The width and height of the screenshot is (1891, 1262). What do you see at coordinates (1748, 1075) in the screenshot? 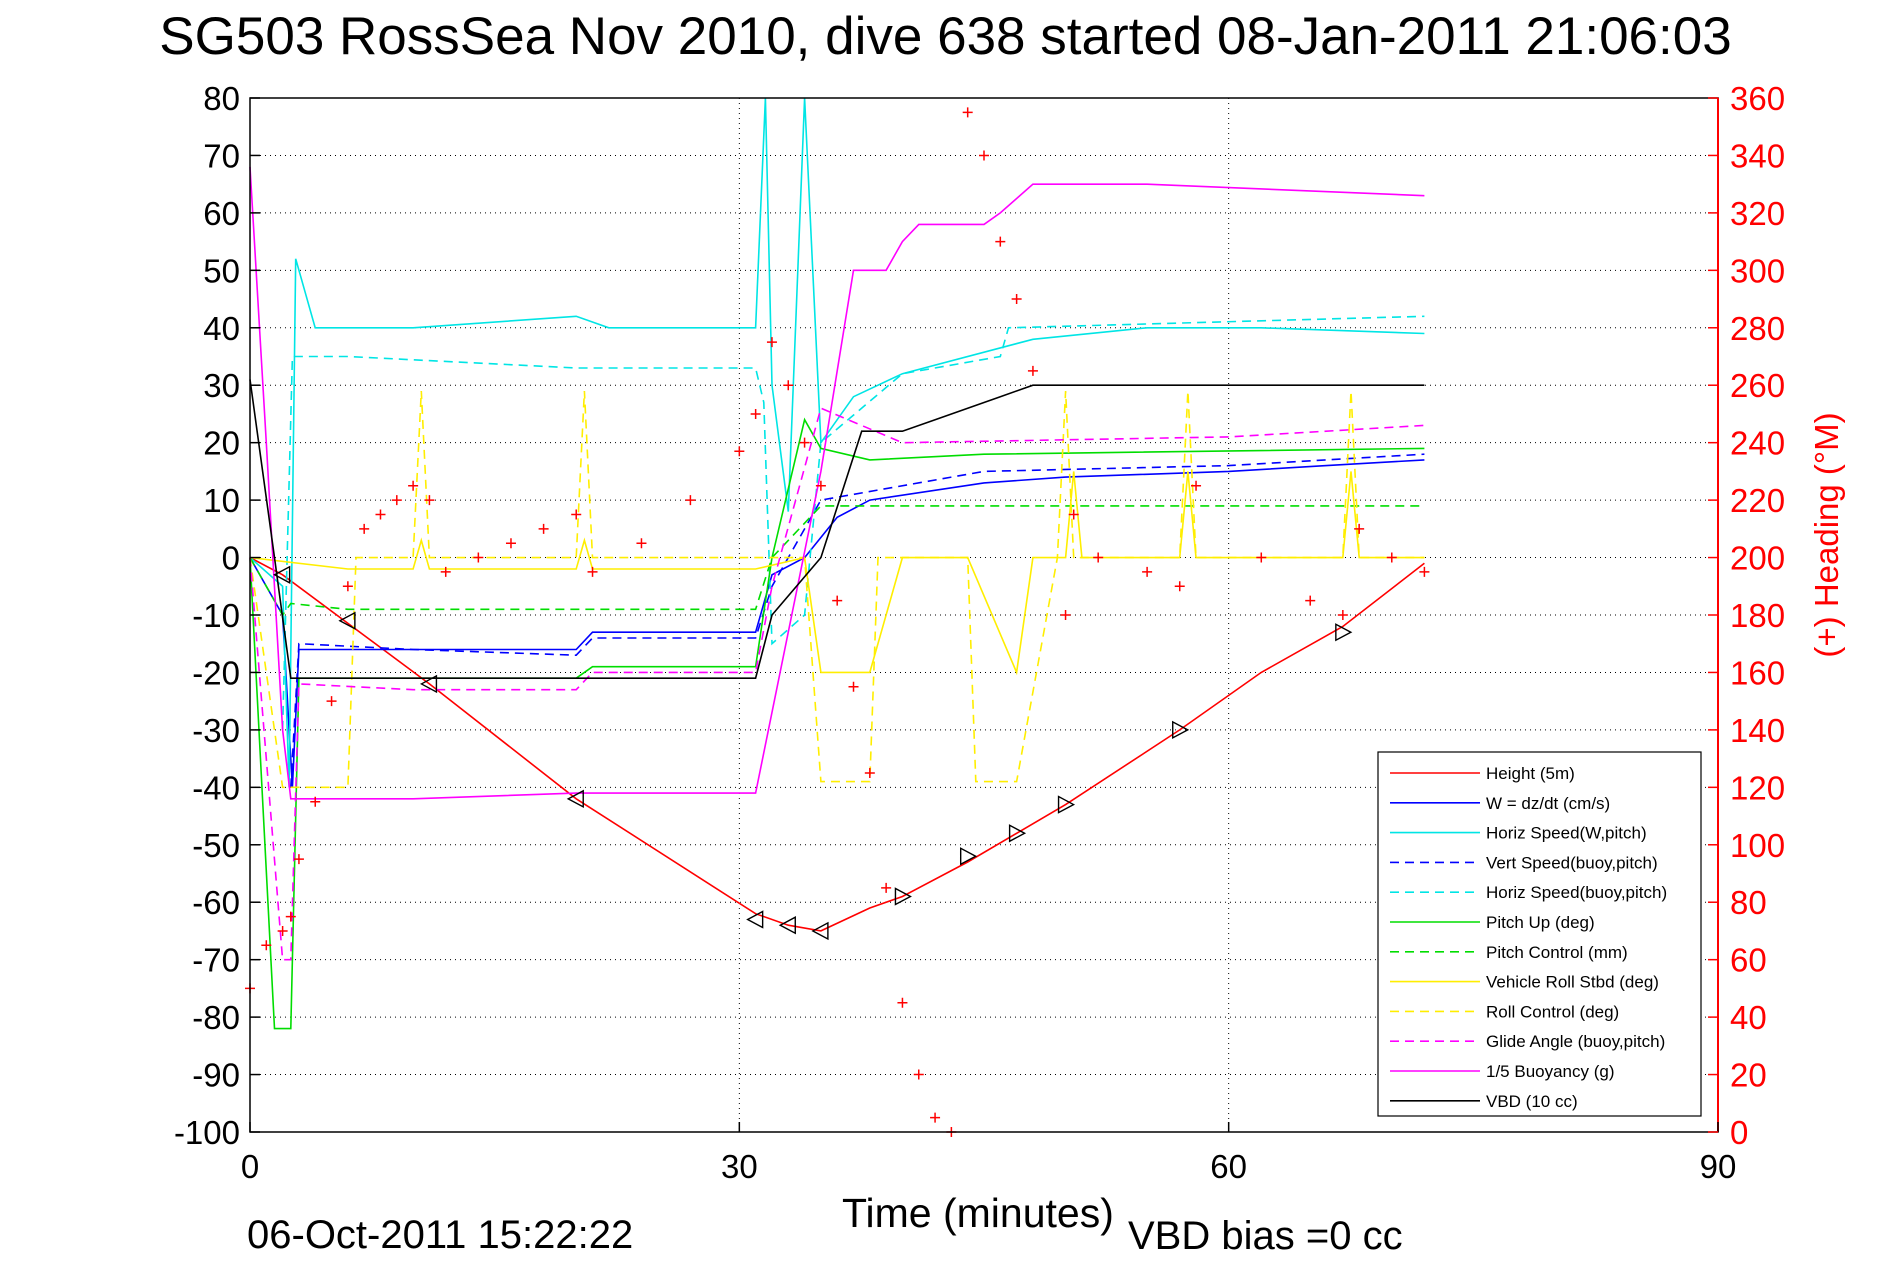
I see `y2-tick-label: 20` at bounding box center [1748, 1075].